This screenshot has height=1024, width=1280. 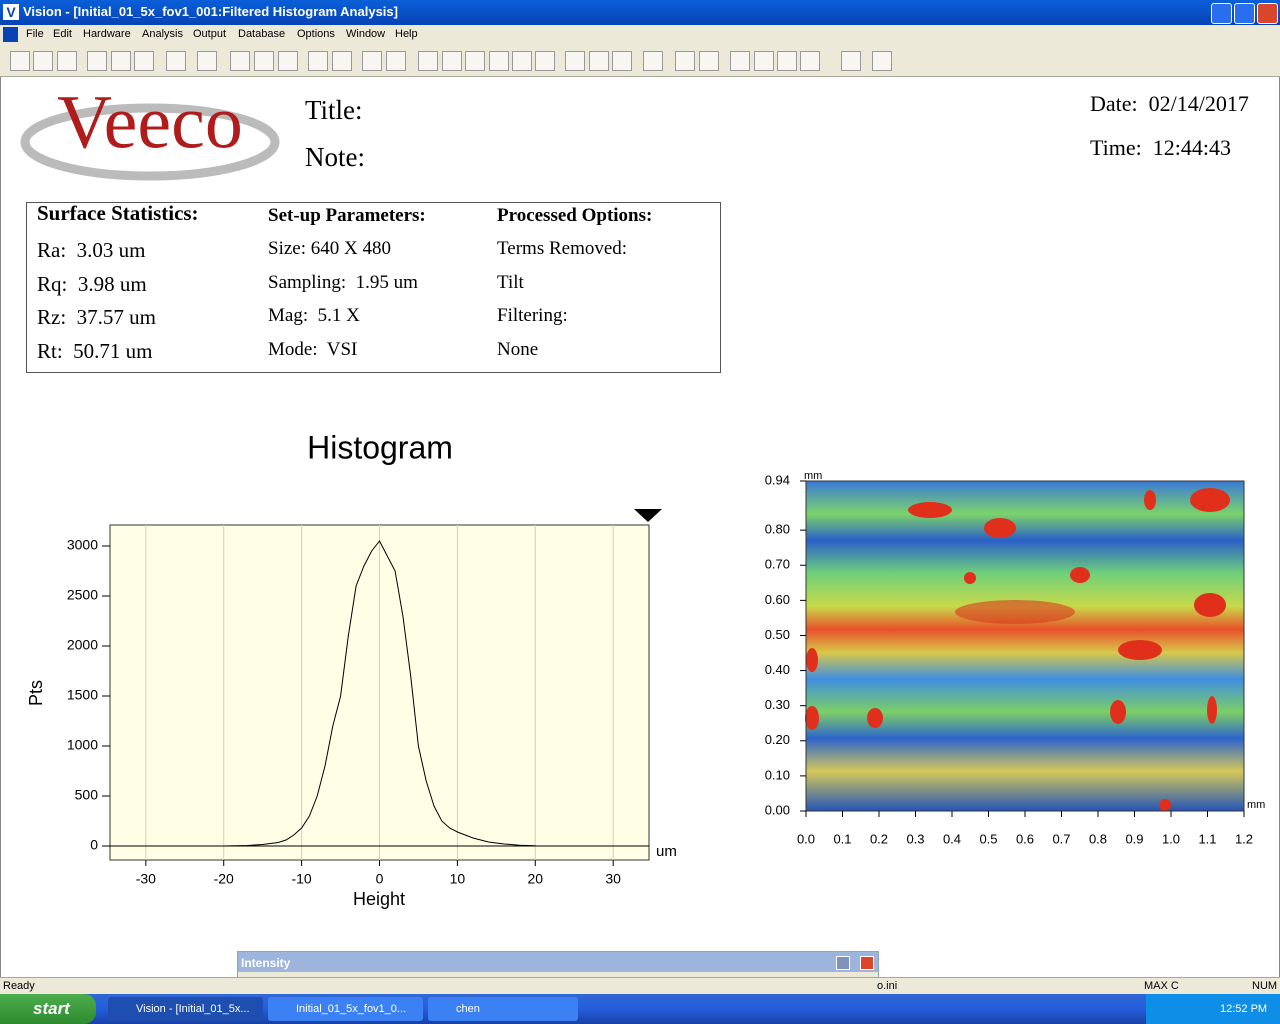 I want to click on y-tick-label: 500, so click(x=87, y=795).